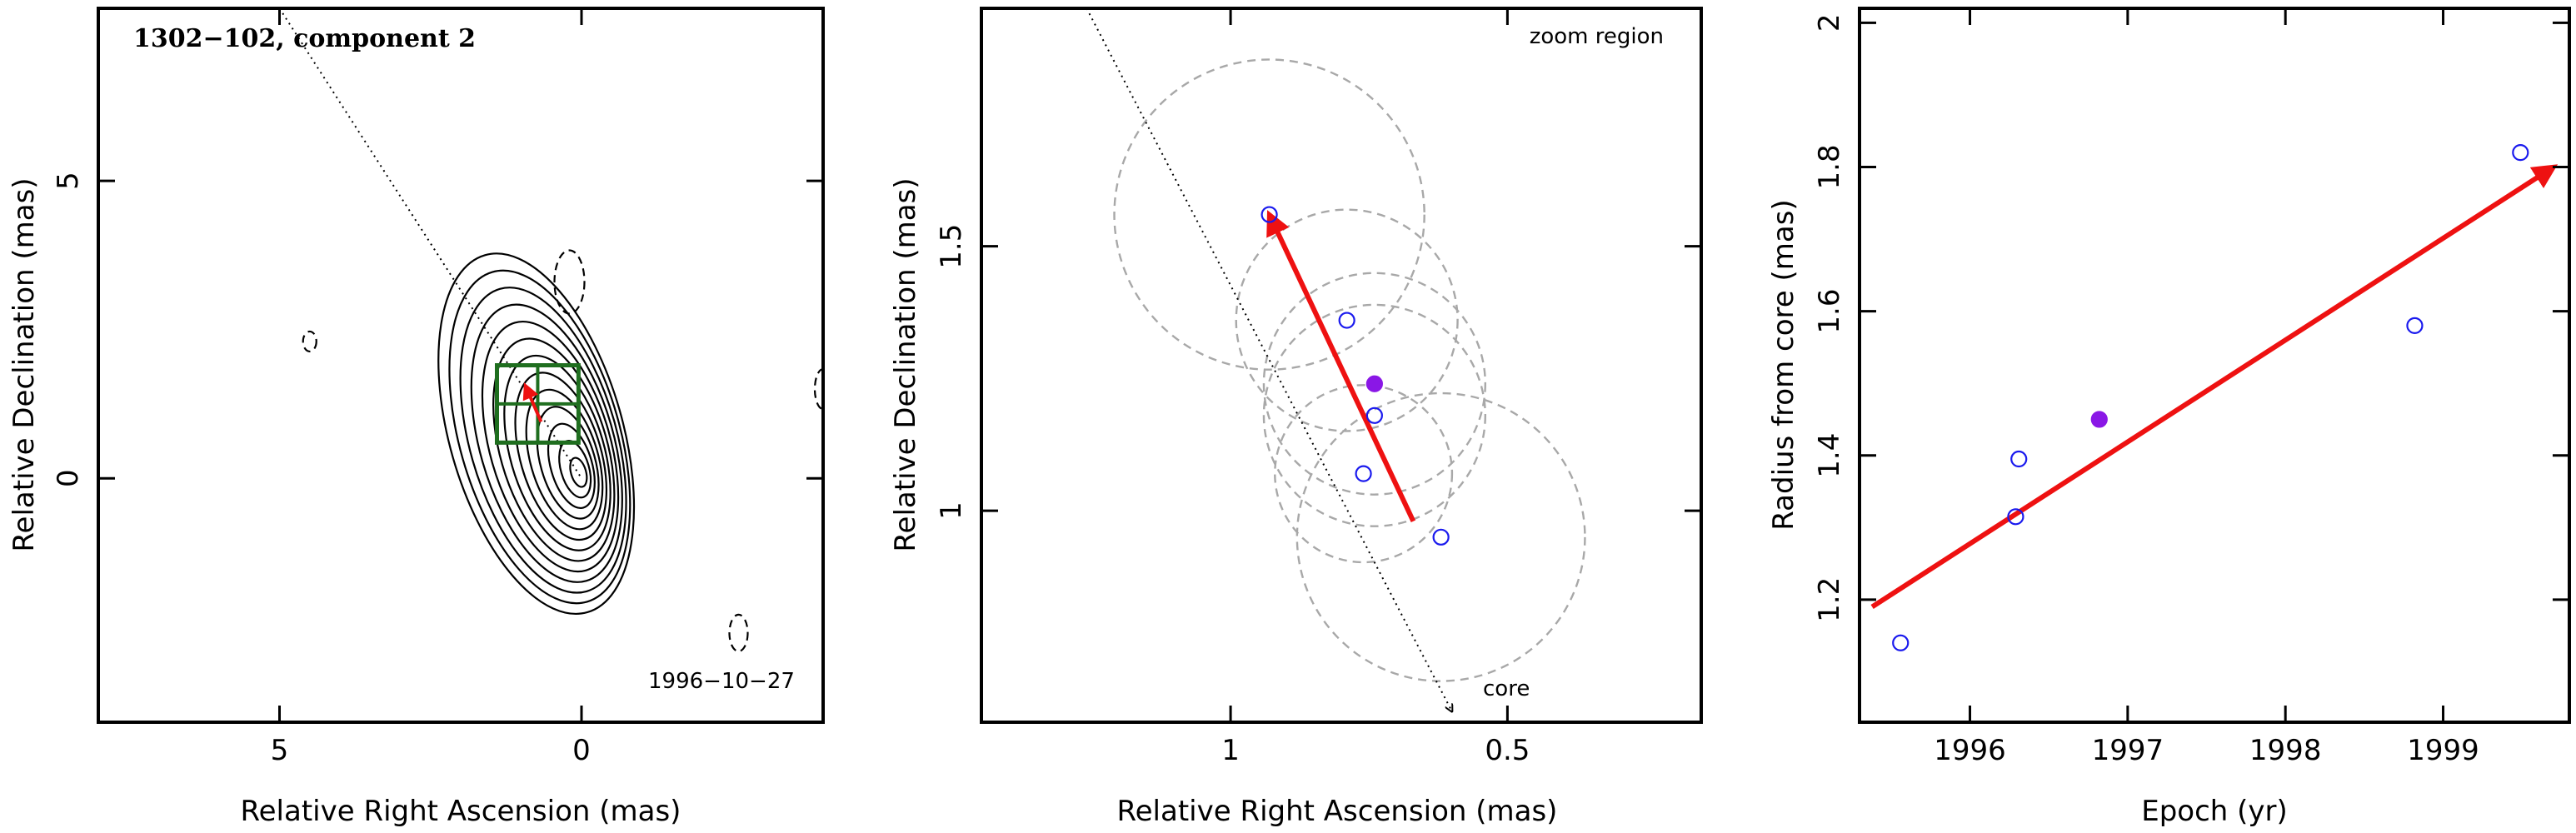 This screenshot has height=833, width=2576. I want to click on fit-arrow, so click(2214, 387).